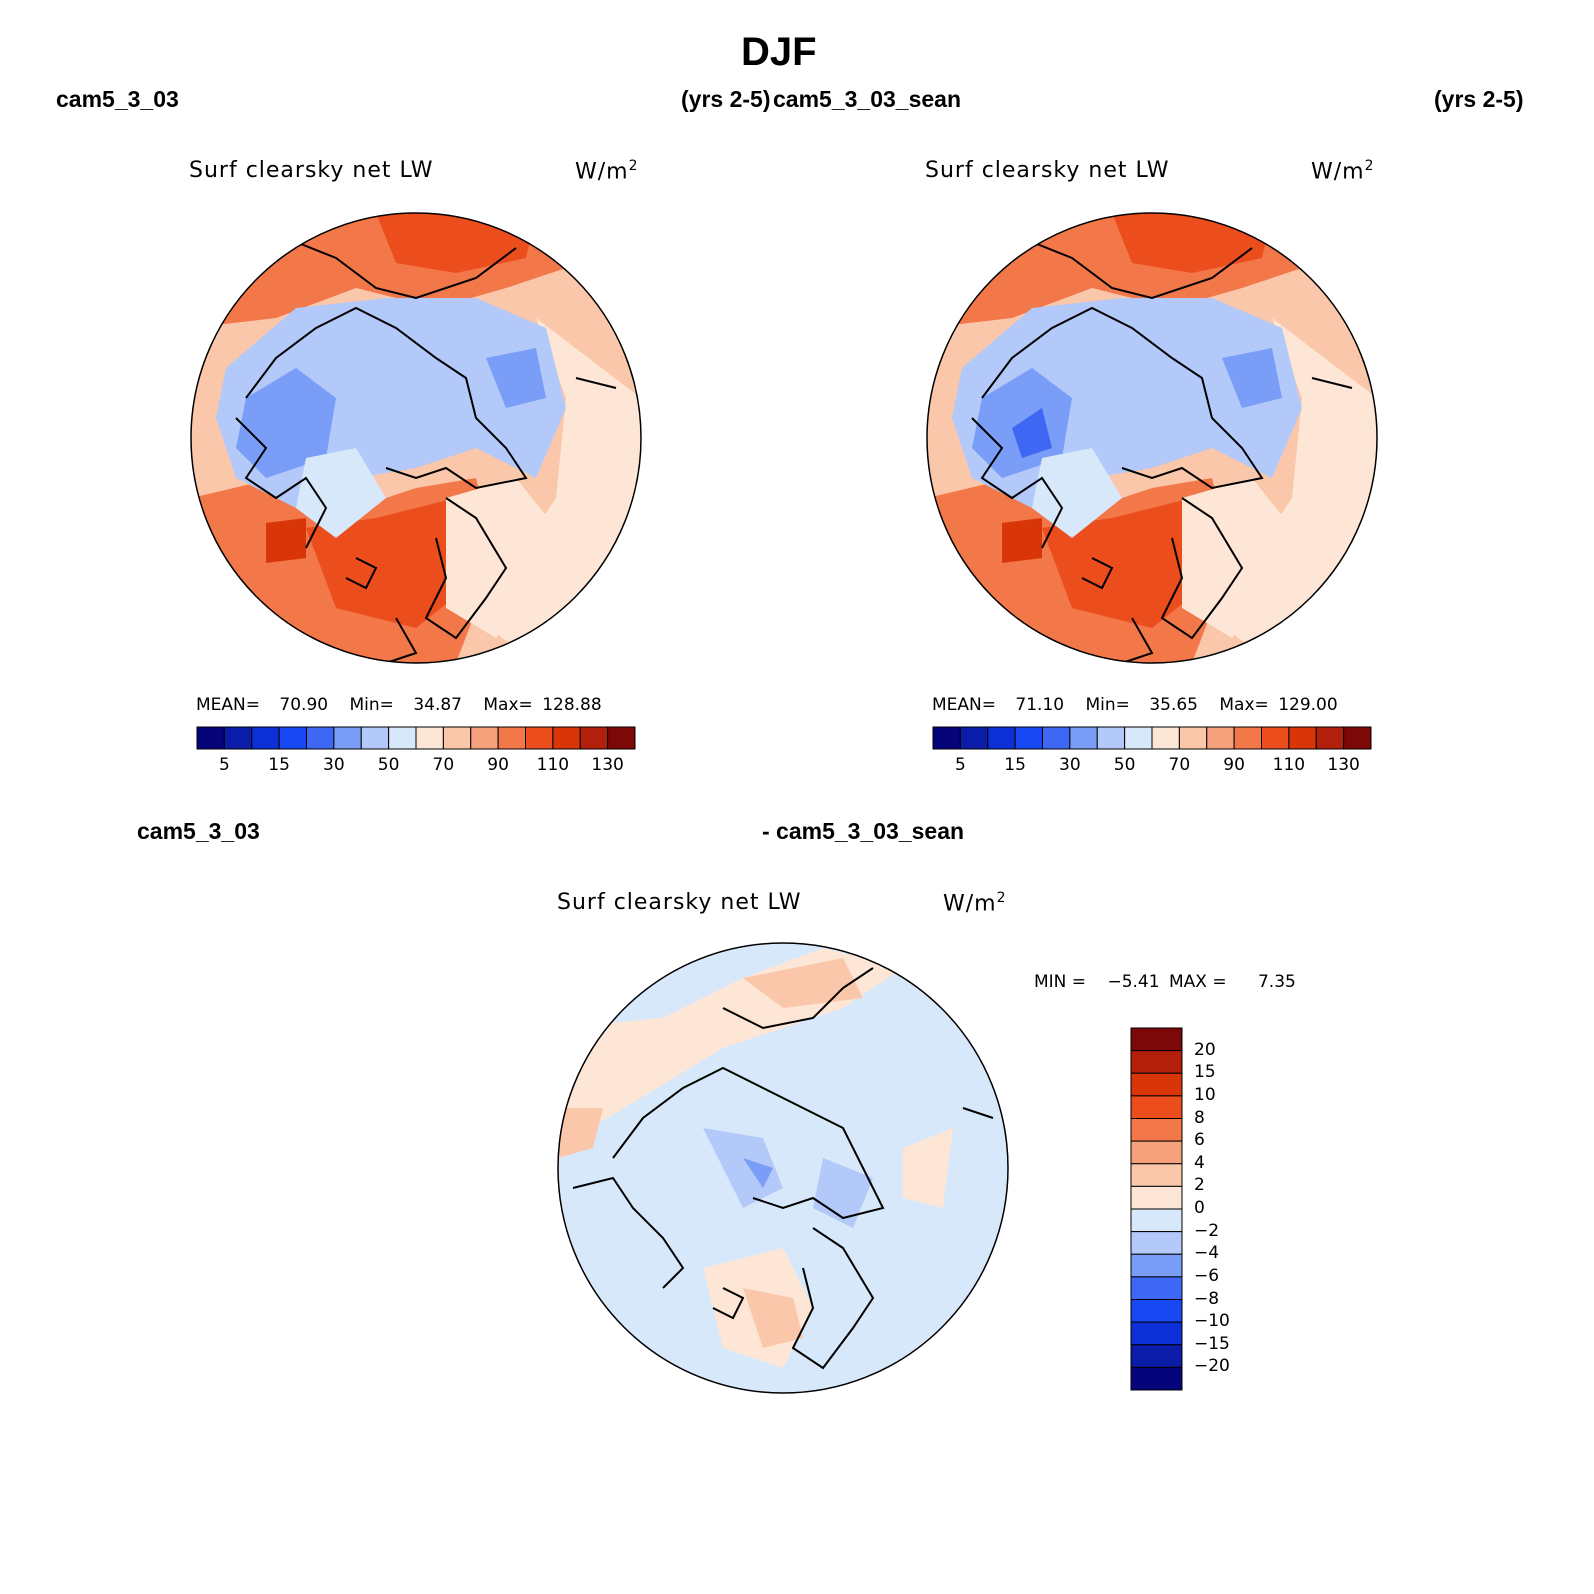  I want to click on colorbar-tick-label: −4, so click(1207, 1253).